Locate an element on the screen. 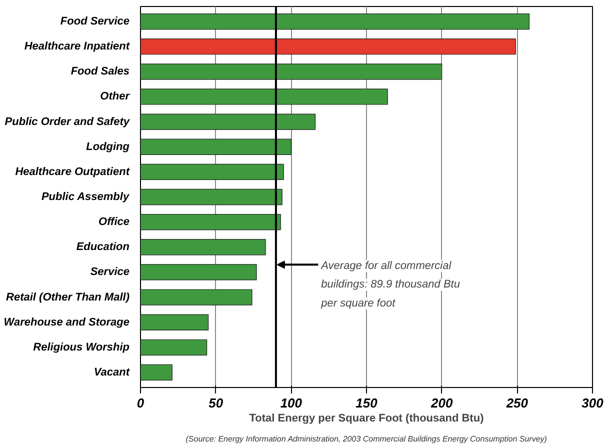 This screenshot has height=448, width=606. x-tick-label: 300 is located at coordinates (593, 403).